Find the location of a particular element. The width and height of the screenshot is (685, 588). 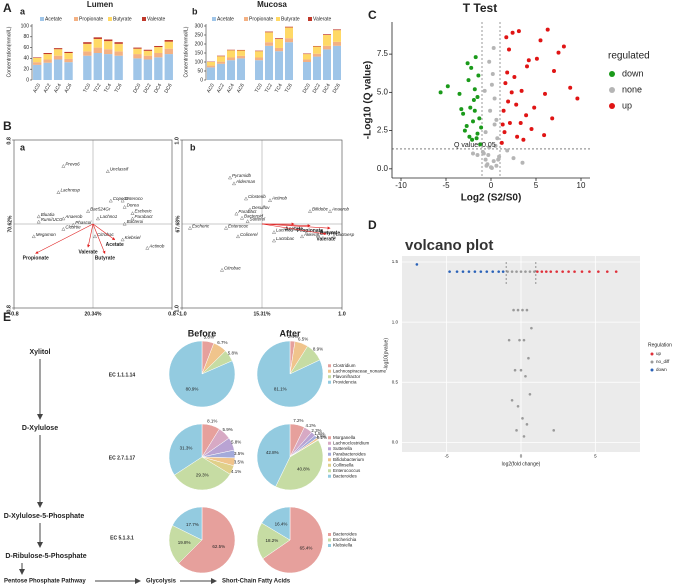

legend-label: Bacteroides is located at coordinates (345, 534).